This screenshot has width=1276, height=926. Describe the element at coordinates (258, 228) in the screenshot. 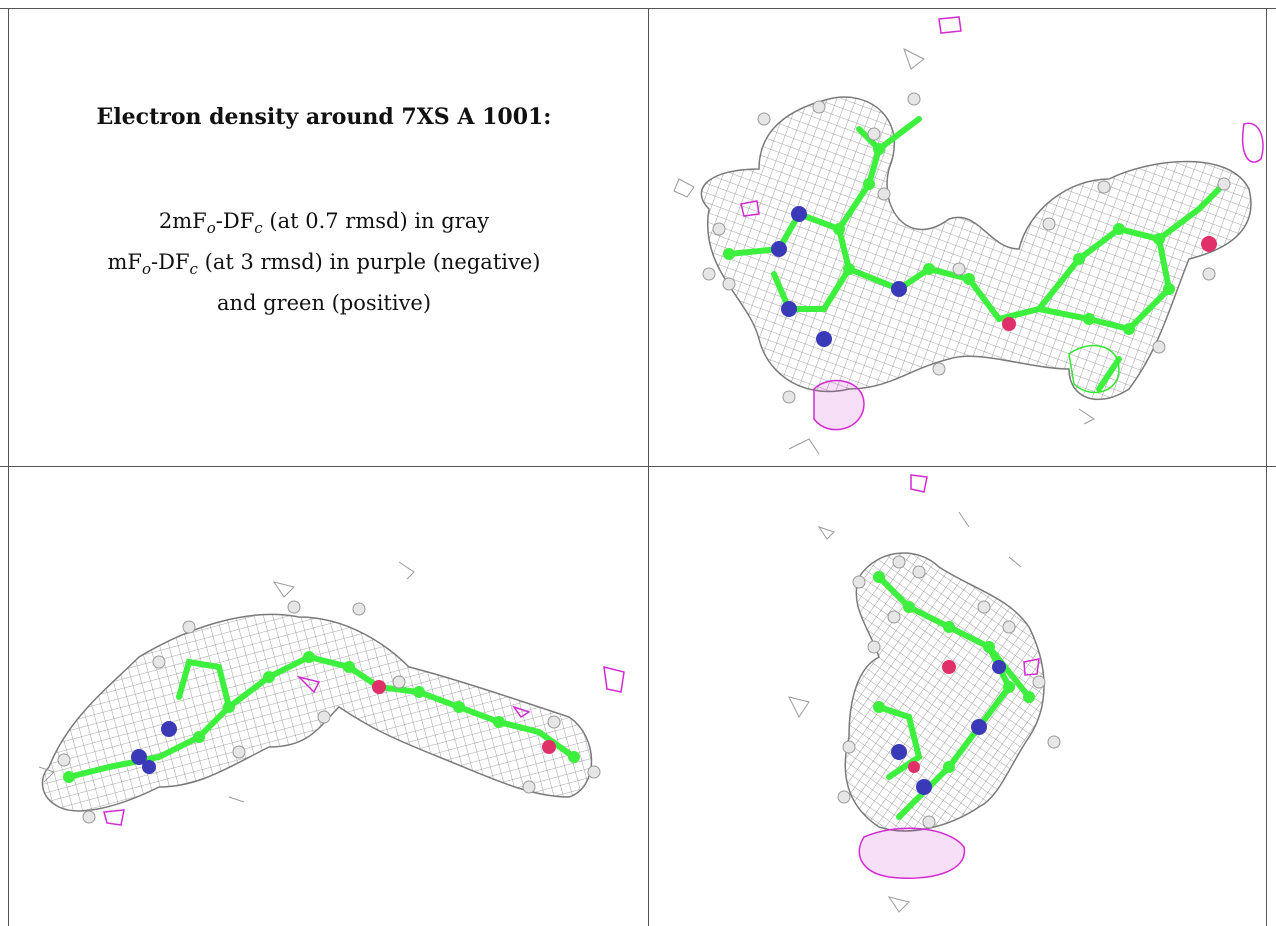

I see `legend-line1-sub-c: c` at that location.